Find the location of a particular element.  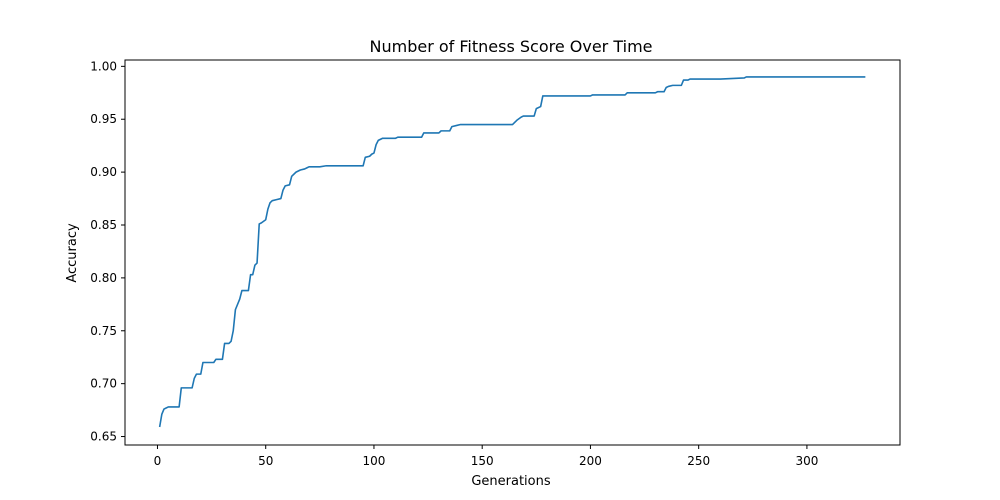

y-tick-label: 0.95 is located at coordinates (103, 119).